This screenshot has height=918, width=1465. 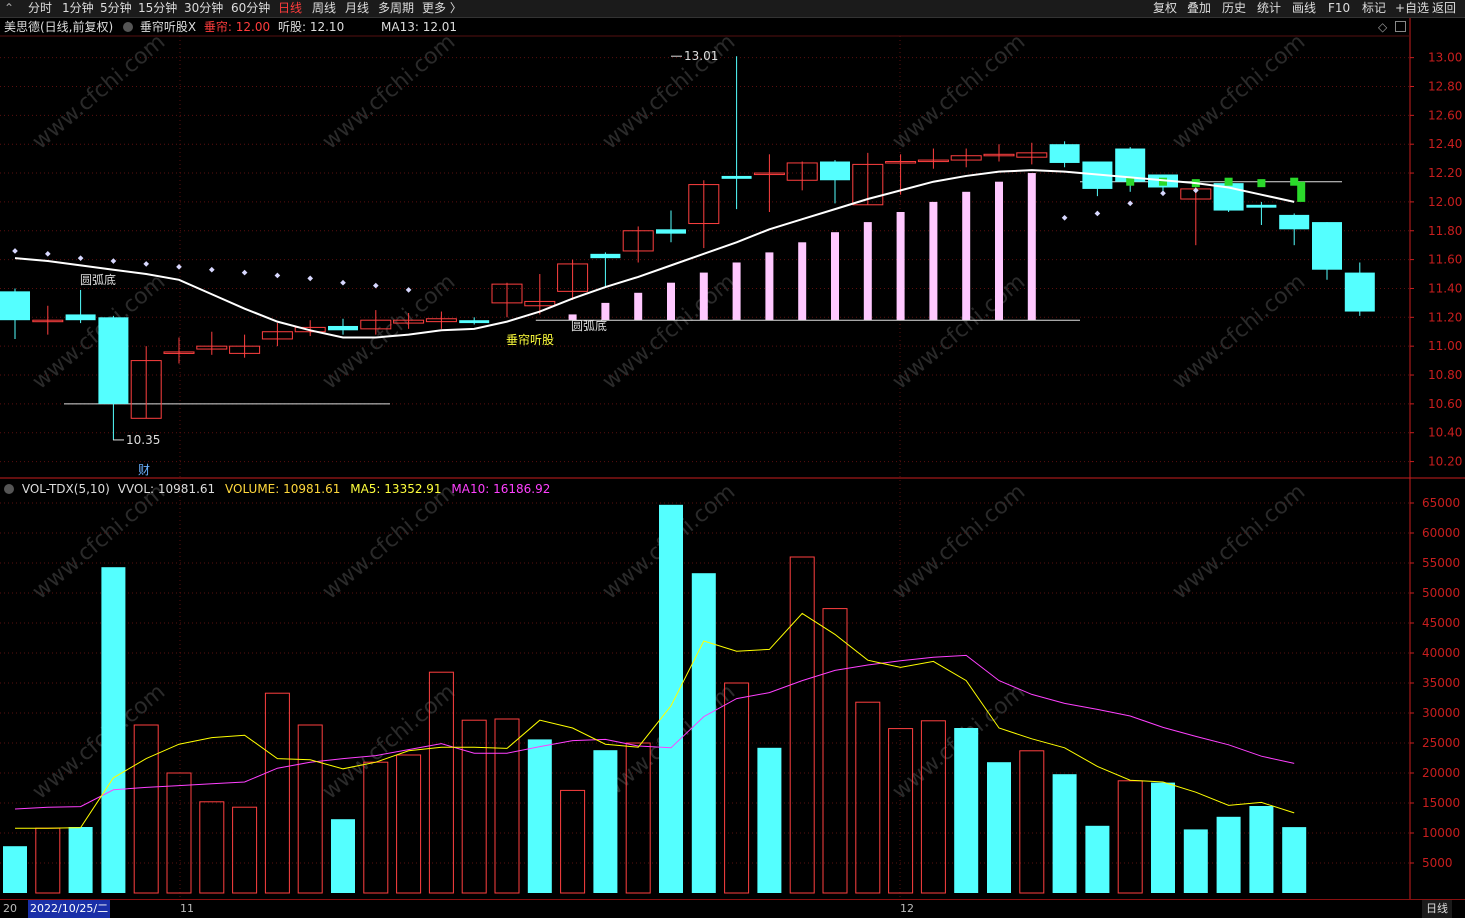 What do you see at coordinates (59, 27) in the screenshot?
I see `stock-title: 美思德(日线,前复权)` at bounding box center [59, 27].